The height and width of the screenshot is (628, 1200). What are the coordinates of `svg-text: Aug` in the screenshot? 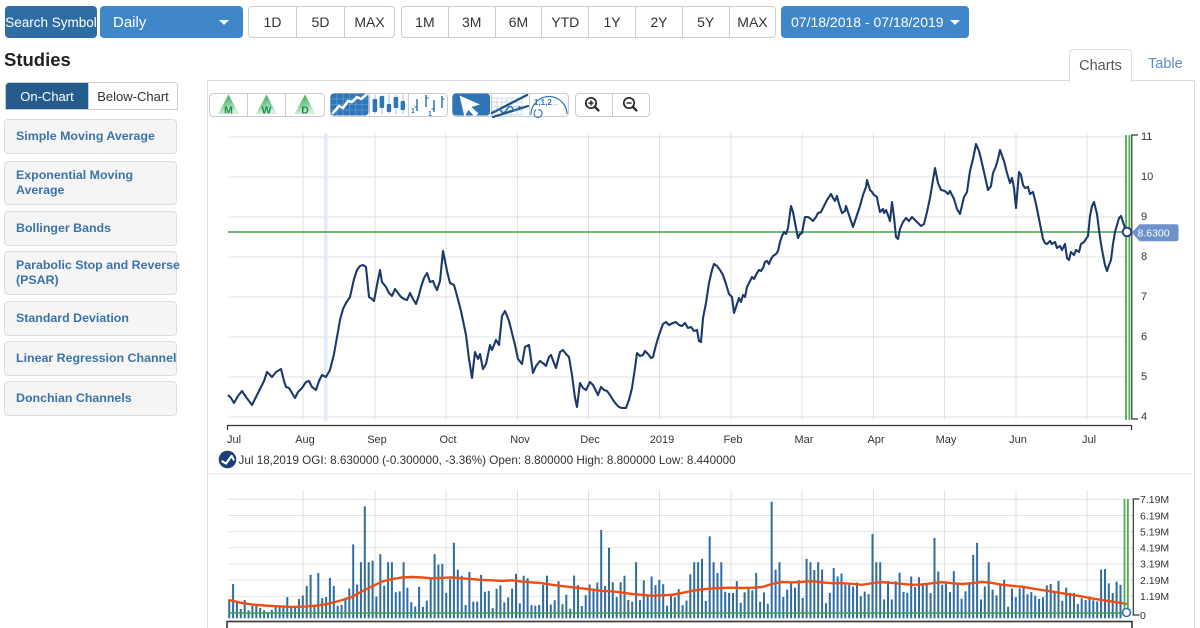 It's located at (305, 440).